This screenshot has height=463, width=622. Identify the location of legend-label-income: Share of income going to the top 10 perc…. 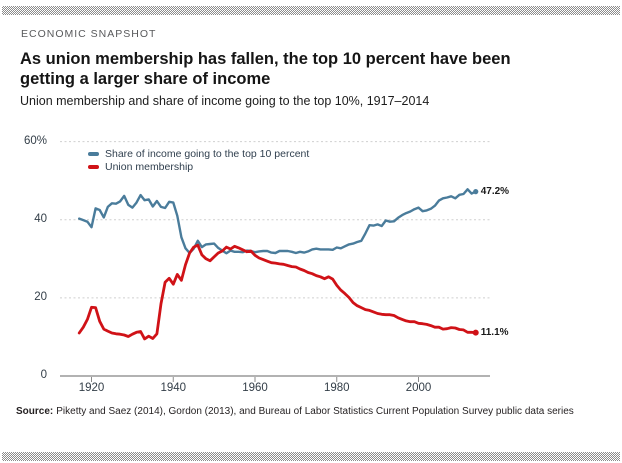
(207, 153).